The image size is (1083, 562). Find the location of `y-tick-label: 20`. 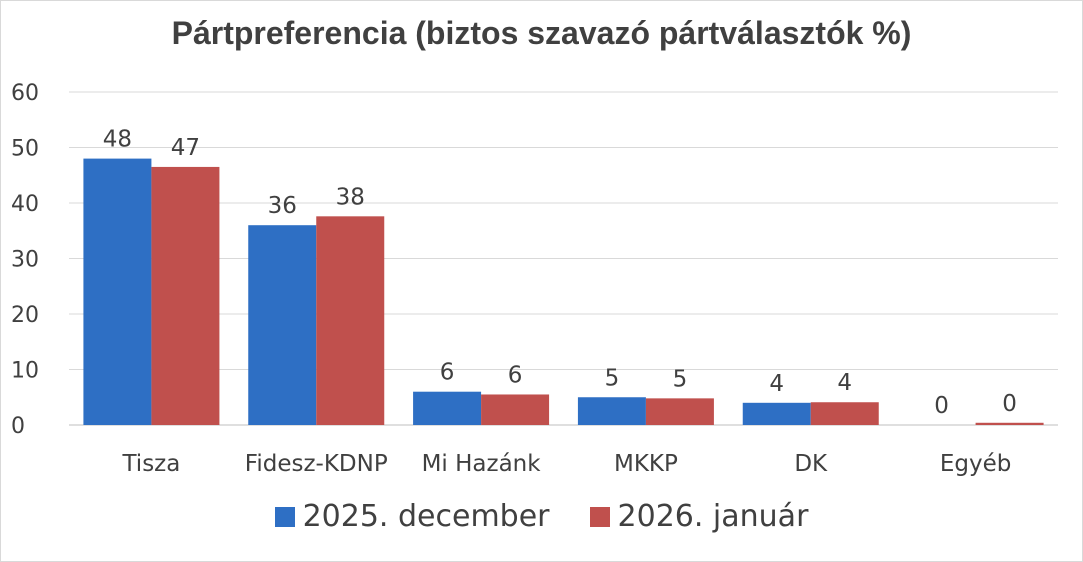

y-tick-label: 20 is located at coordinates (25, 315).